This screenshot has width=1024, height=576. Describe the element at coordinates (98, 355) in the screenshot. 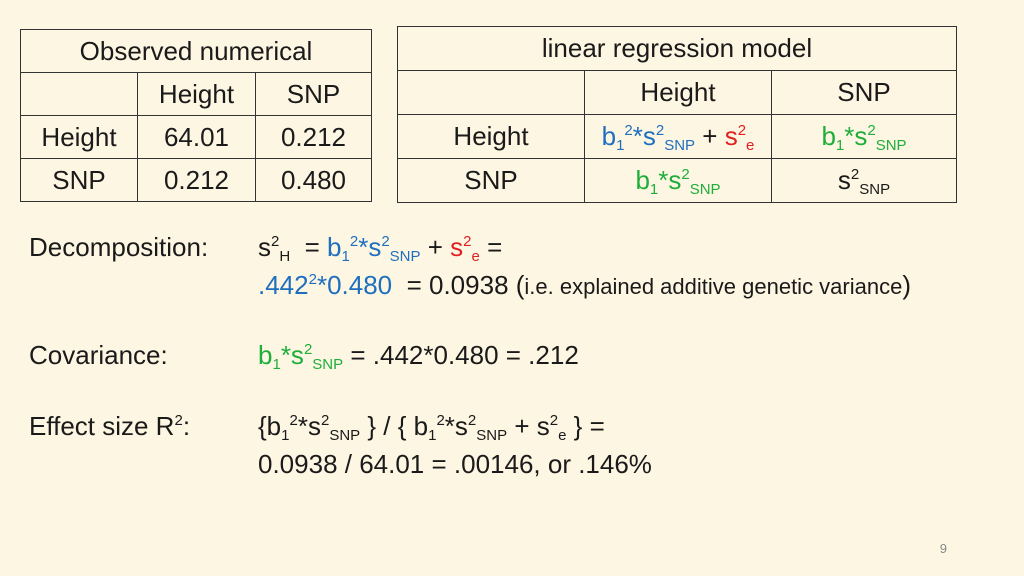

I see `covariance-label: Covariance:` at that location.